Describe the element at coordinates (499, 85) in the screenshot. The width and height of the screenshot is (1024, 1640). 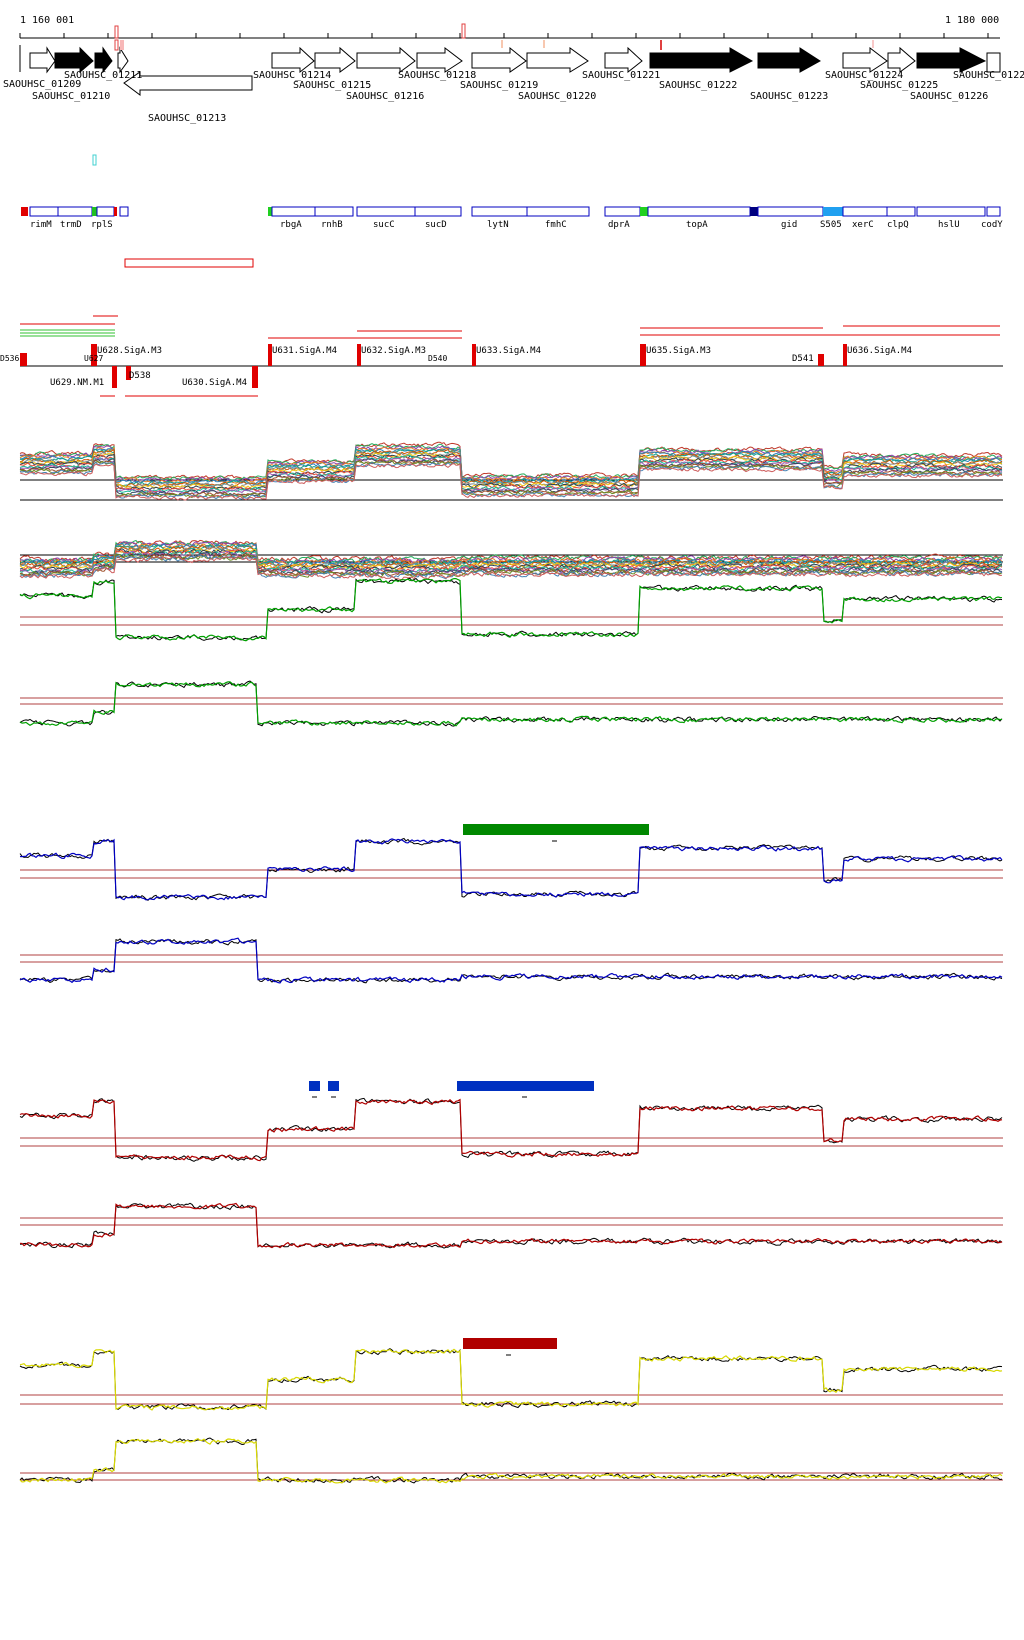
I see `gene-label-01219: SAOUHSC_01219` at that location.